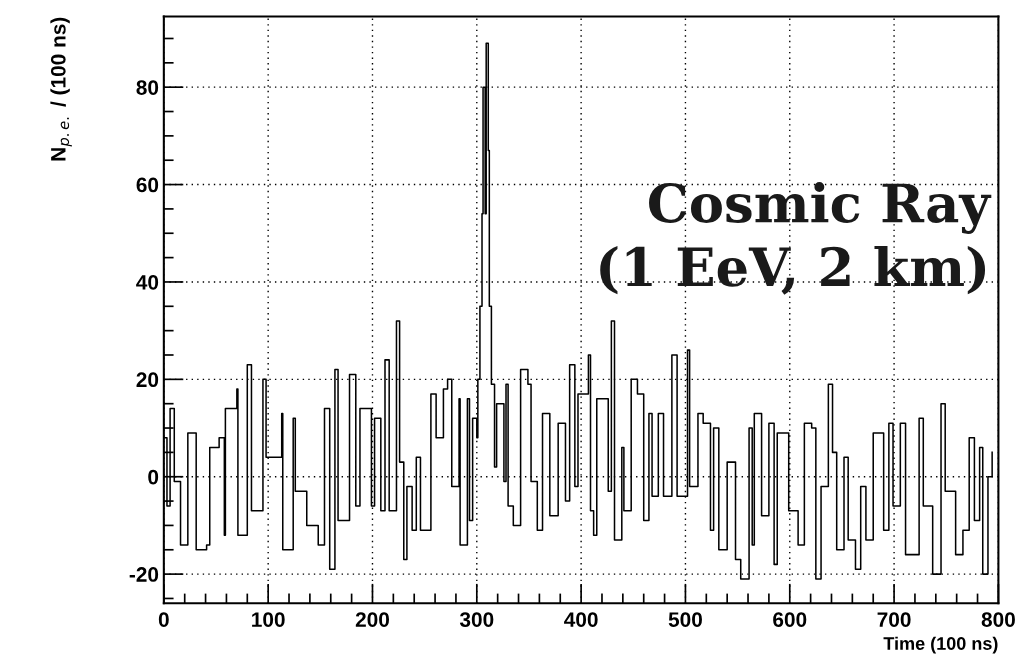 The width and height of the screenshot is (1024, 663). What do you see at coordinates (685, 619) in the screenshot?
I see `x-tick-label: 500` at bounding box center [685, 619].